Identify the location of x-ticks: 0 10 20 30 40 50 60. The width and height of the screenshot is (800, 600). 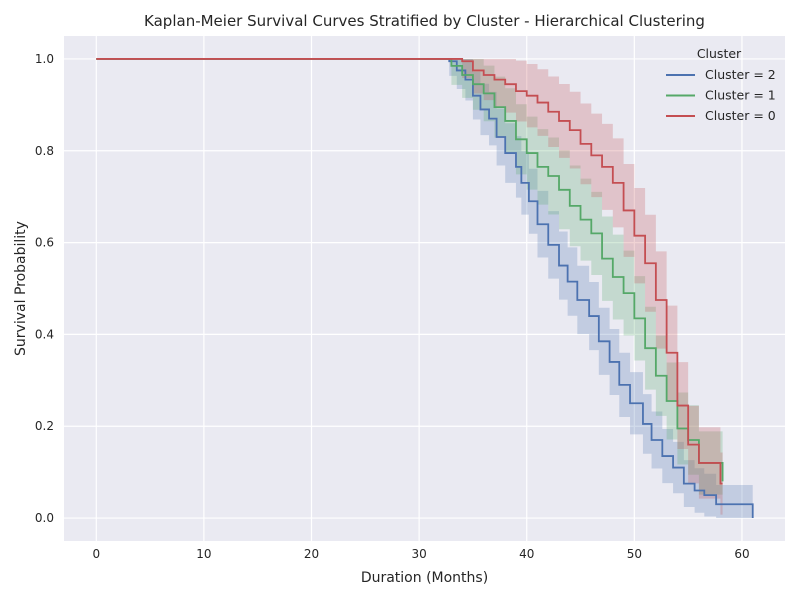
(420, 554).